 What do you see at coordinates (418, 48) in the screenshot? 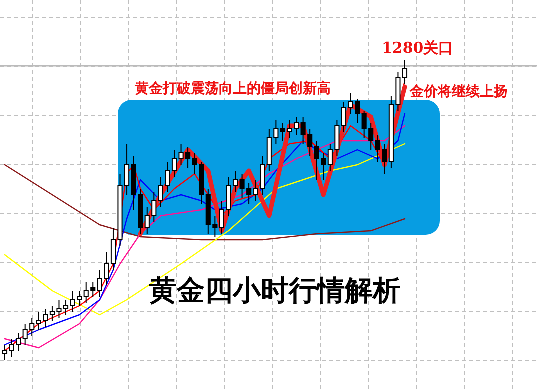
I see `text: 1280关口` at bounding box center [418, 48].